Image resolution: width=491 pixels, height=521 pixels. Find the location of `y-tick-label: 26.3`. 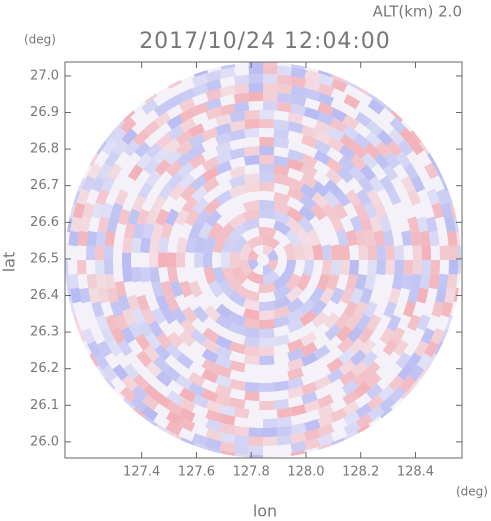

y-tick-label: 26.3 is located at coordinates (44, 332).